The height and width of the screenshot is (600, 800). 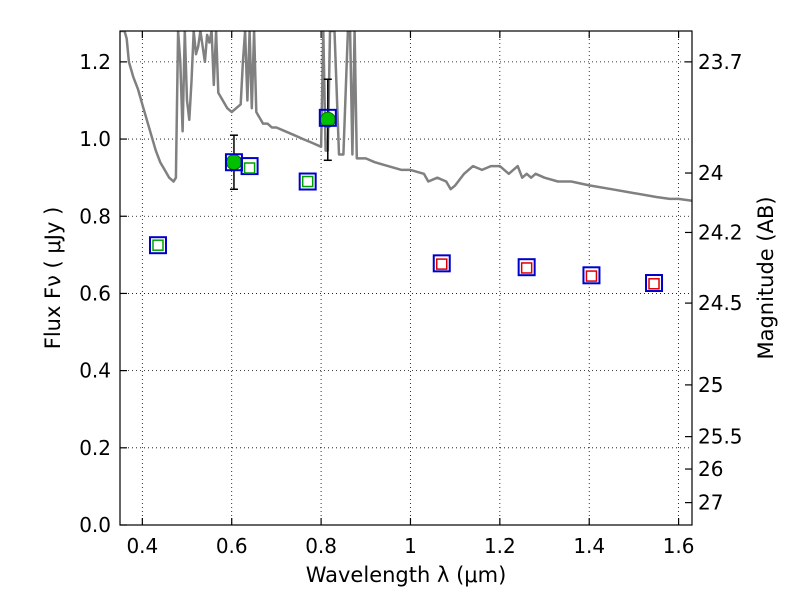 I want to click on y2-tick-label: 24.2, so click(x=720, y=232).